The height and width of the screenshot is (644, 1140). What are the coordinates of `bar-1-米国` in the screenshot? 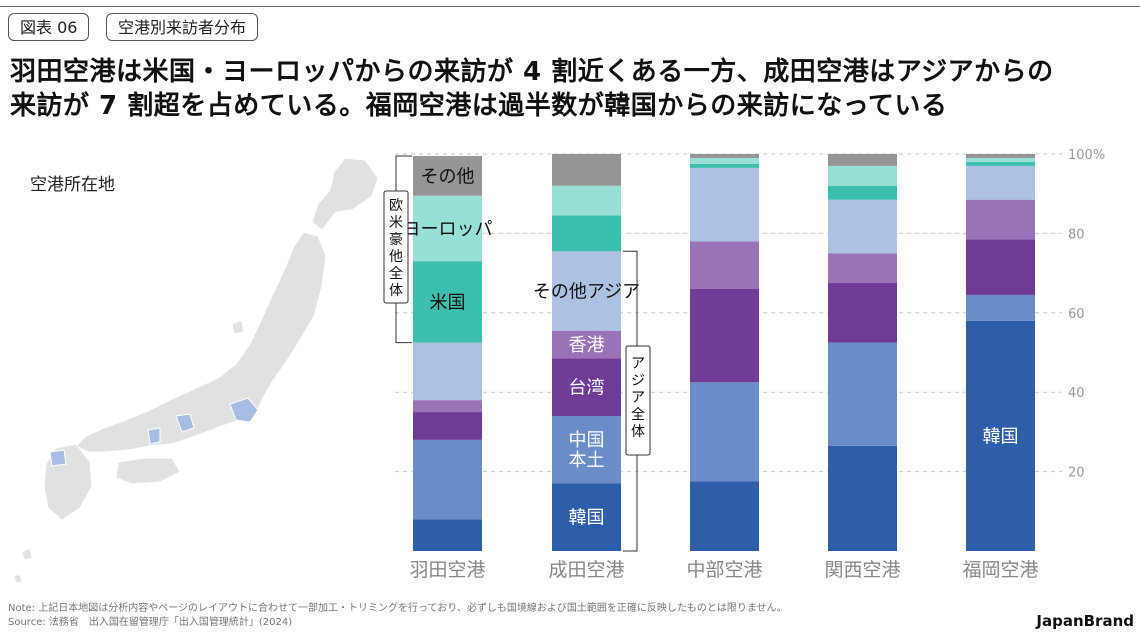 It's located at (586, 233).